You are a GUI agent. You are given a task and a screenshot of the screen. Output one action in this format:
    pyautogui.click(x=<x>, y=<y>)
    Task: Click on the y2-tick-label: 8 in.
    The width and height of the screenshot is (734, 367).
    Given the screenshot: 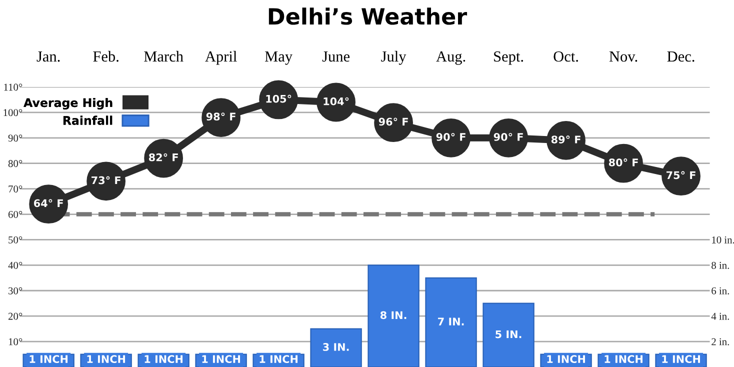 What is the action you would take?
    pyautogui.click(x=720, y=265)
    